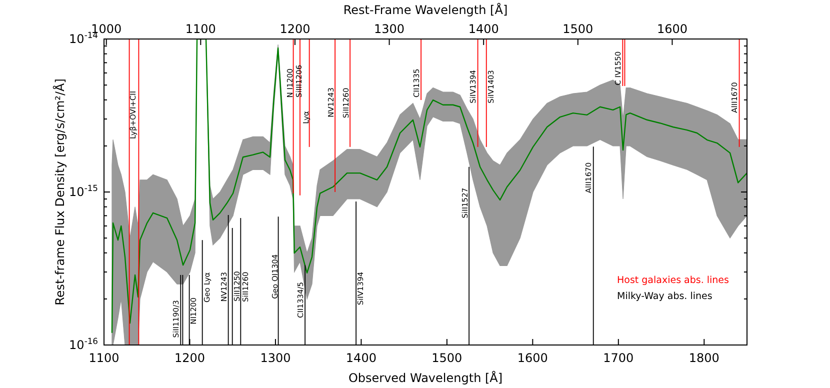 Image resolution: width=830 pixels, height=388 pixels. I want to click on y-tick-label: 10$^{-15}$, so click(83, 191).